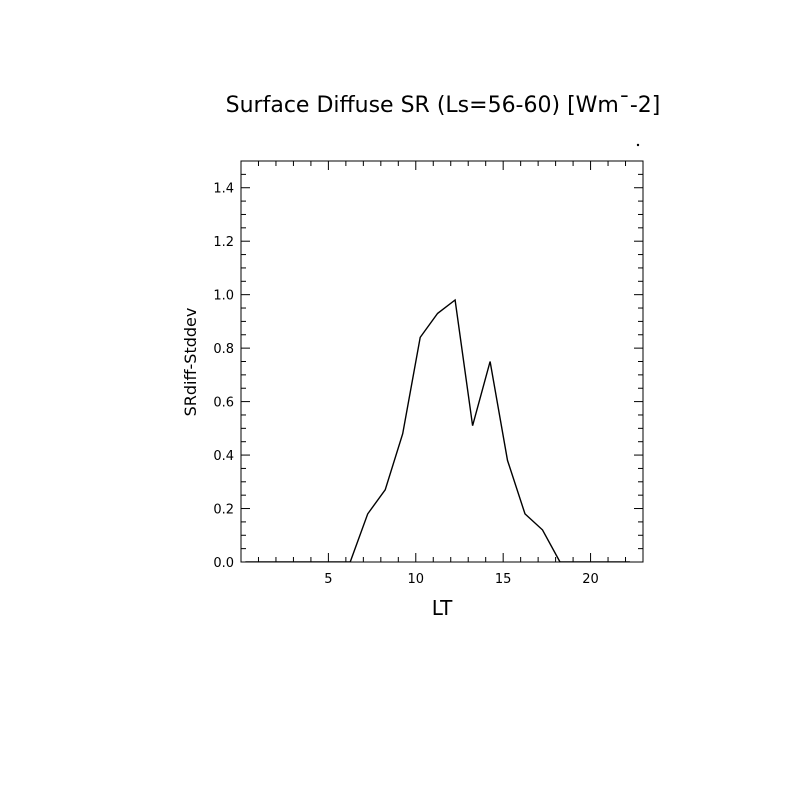  What do you see at coordinates (443, 105) in the screenshot?
I see `chart-title: Surface Diffuse SR (Ls=56-60) [Wm¯-2]` at bounding box center [443, 105].